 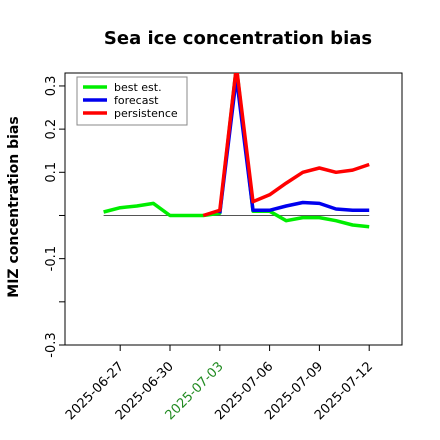 I want to click on y-tick-label: 0.3, so click(x=51, y=86).